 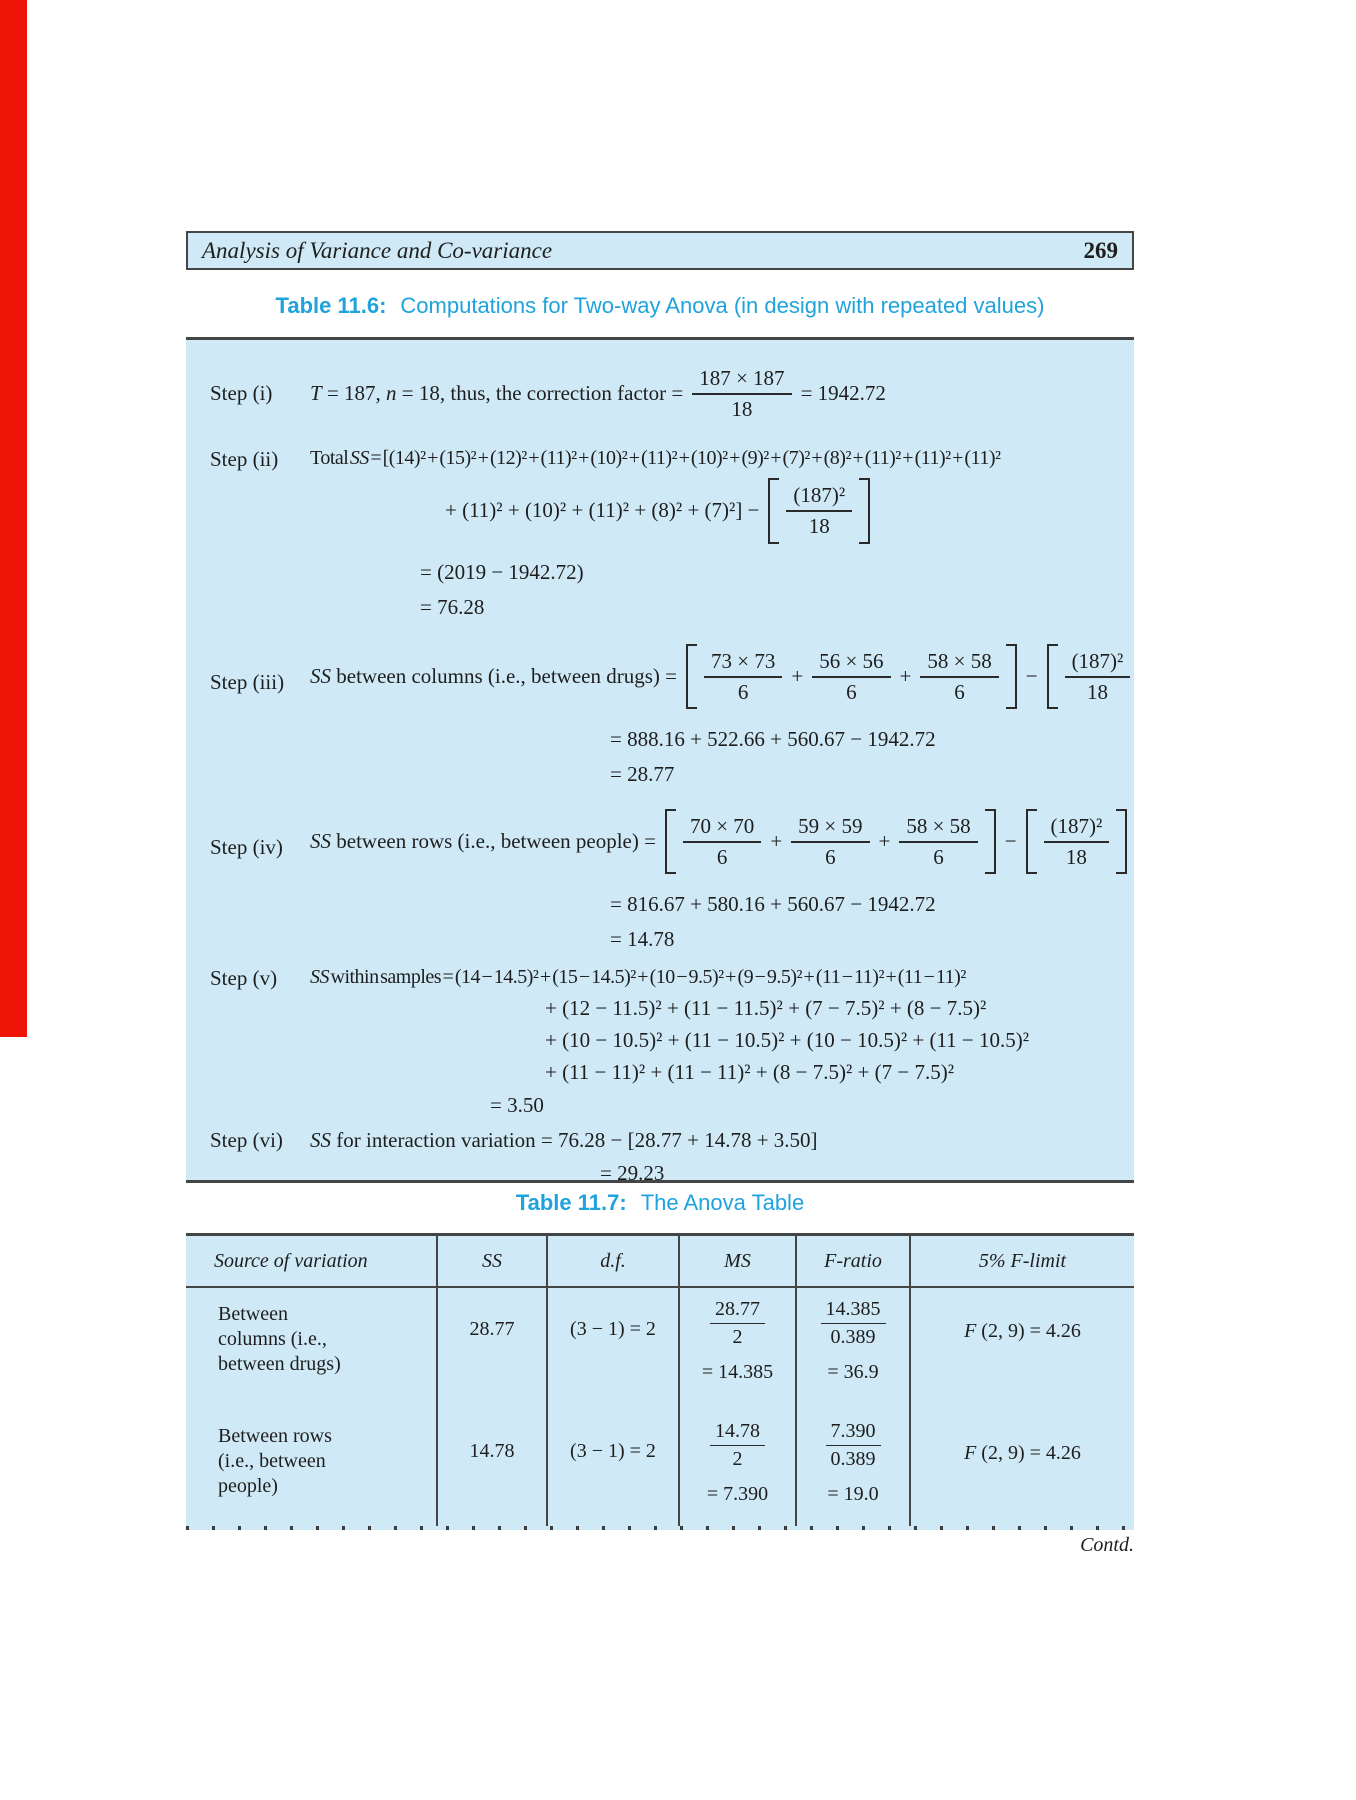 What do you see at coordinates (246, 1140) in the screenshot?
I see `step-vi-label: Step (vi)` at bounding box center [246, 1140].